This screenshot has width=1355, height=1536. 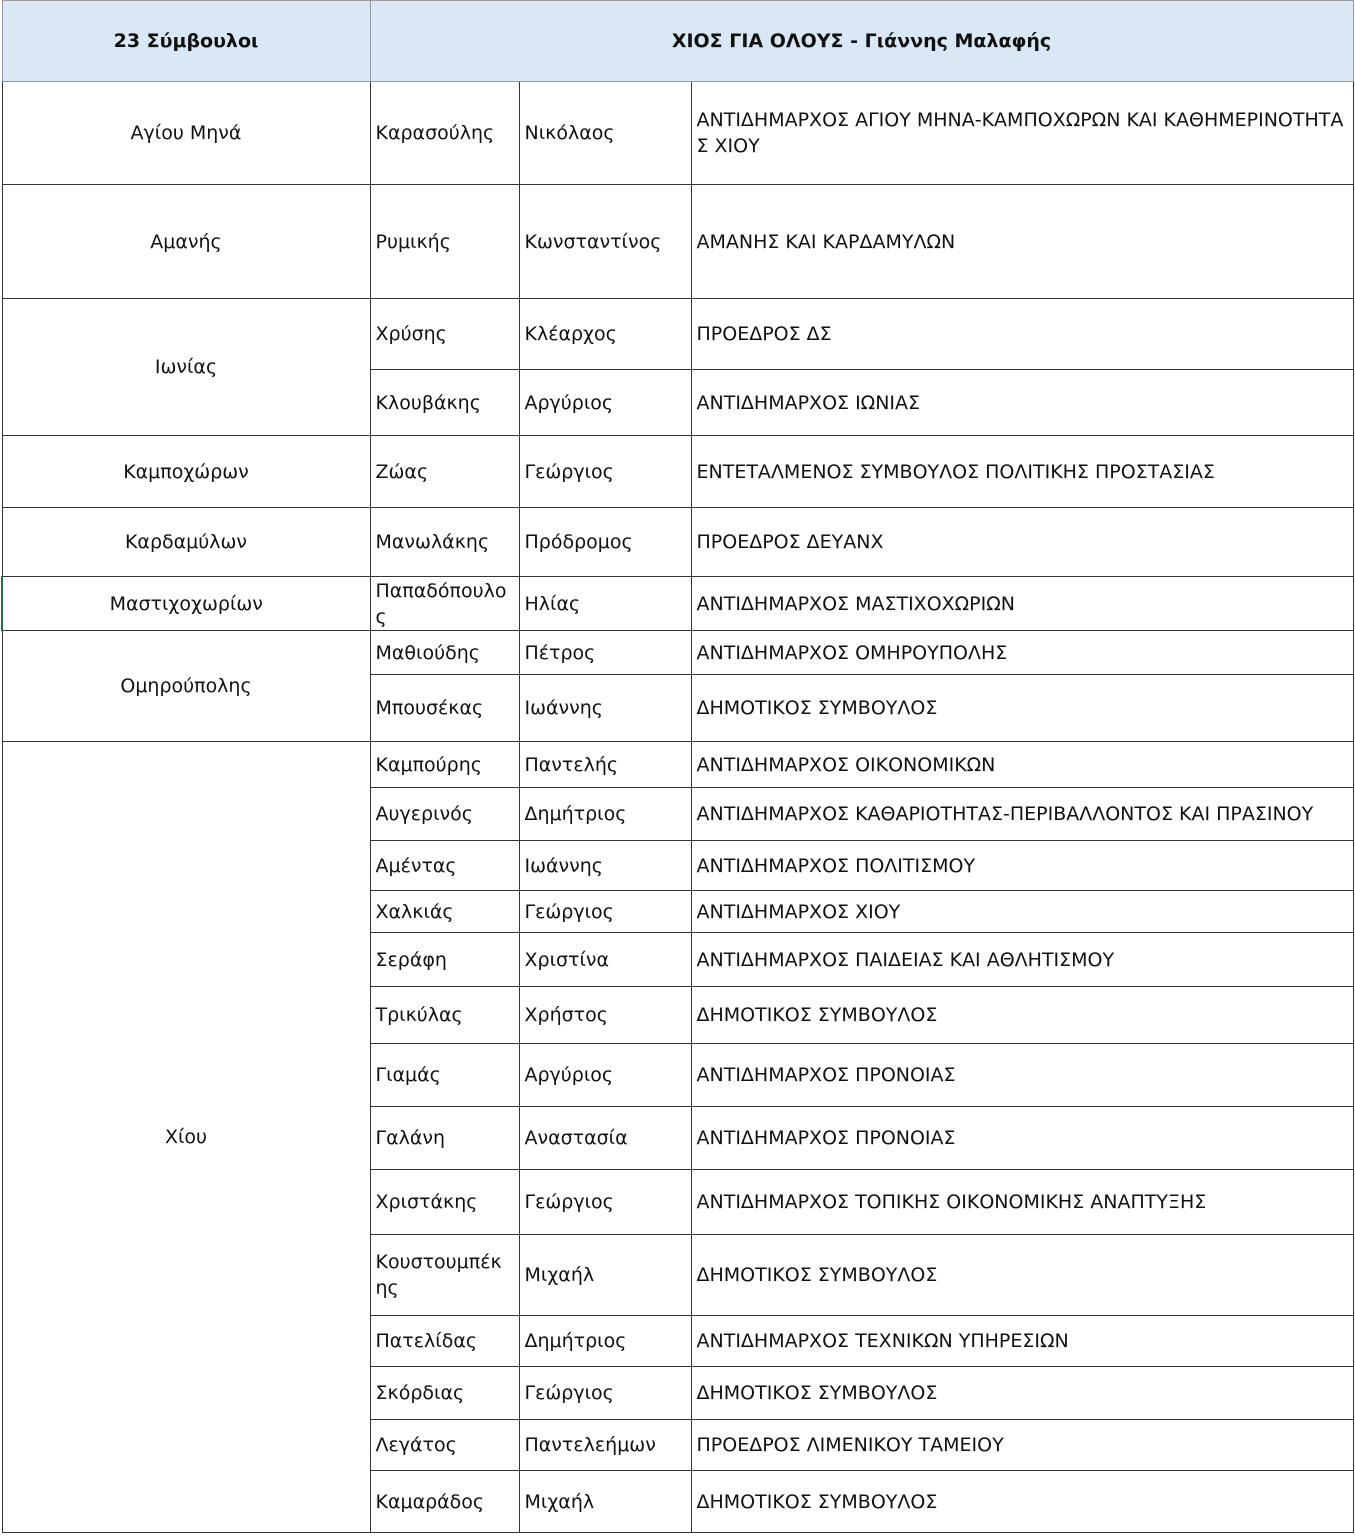 I want to click on surname-cell: Καμαράδος, so click(x=444, y=1501).